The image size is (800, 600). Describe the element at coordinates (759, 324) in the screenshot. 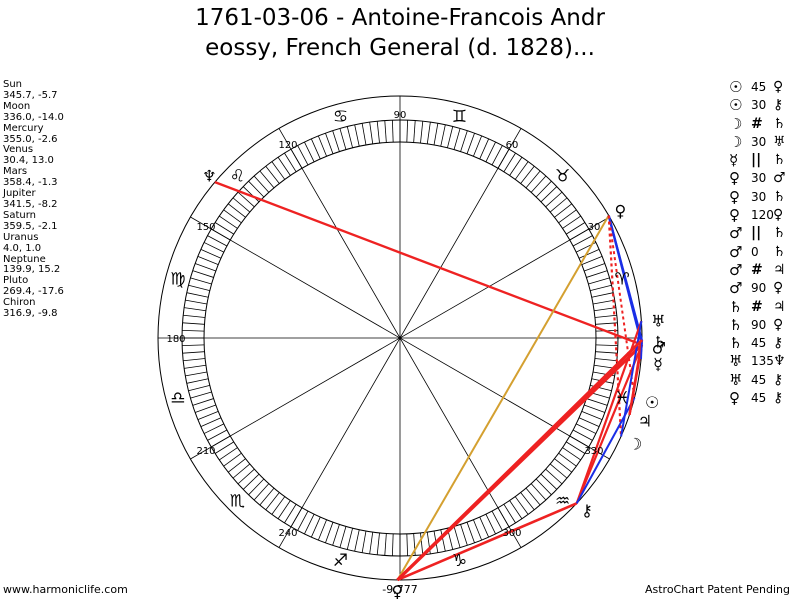

I see `aspect-angle: 90` at that location.